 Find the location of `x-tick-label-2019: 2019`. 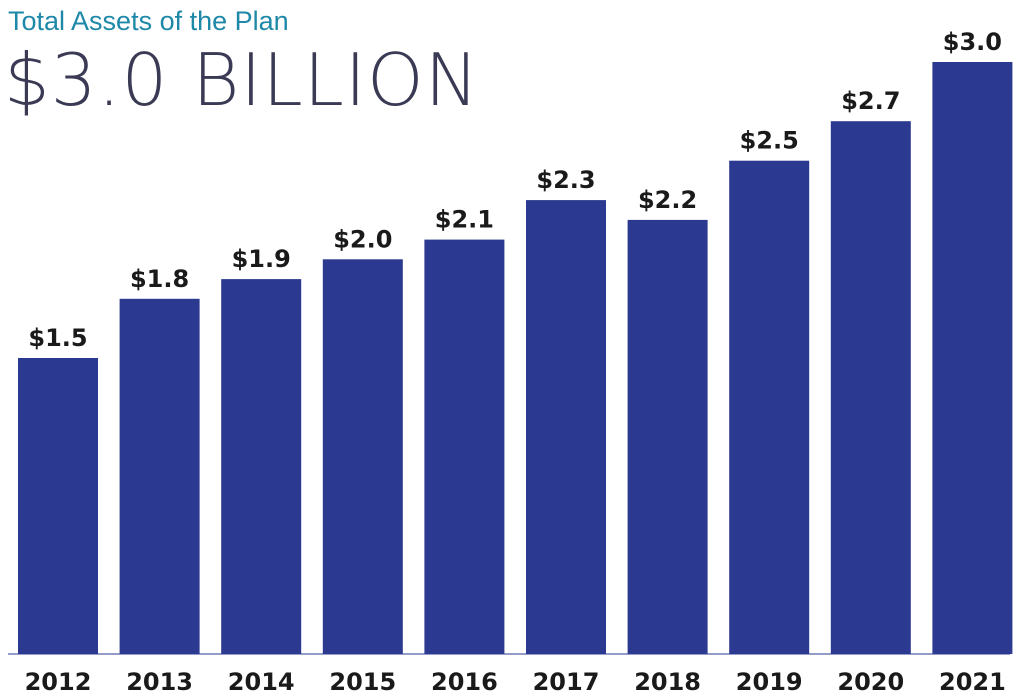

x-tick-label-2019: 2019 is located at coordinates (769, 682).